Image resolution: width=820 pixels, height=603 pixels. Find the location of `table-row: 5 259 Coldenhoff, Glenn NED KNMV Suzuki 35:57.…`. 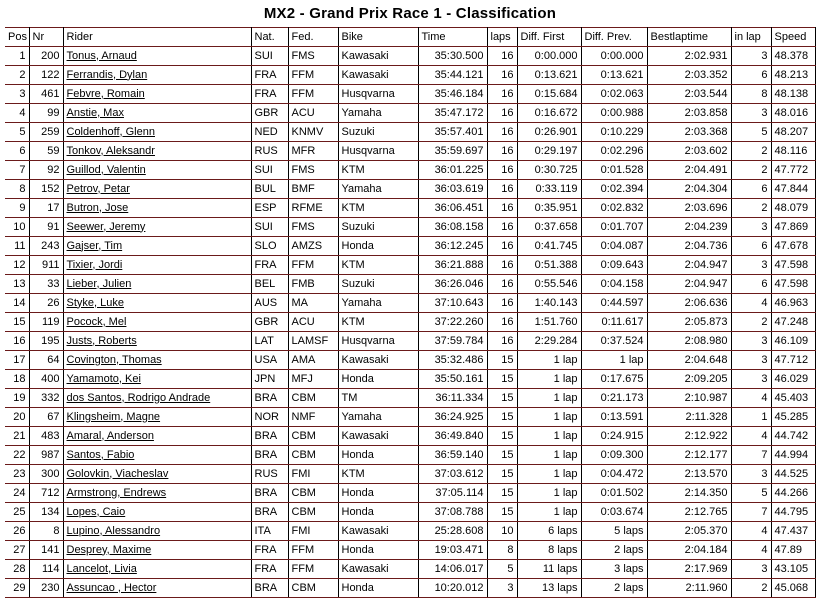

table-row: 5 259 Coldenhoff, Glenn NED KNMV Suzuki 35:57.… is located at coordinates (410, 132).